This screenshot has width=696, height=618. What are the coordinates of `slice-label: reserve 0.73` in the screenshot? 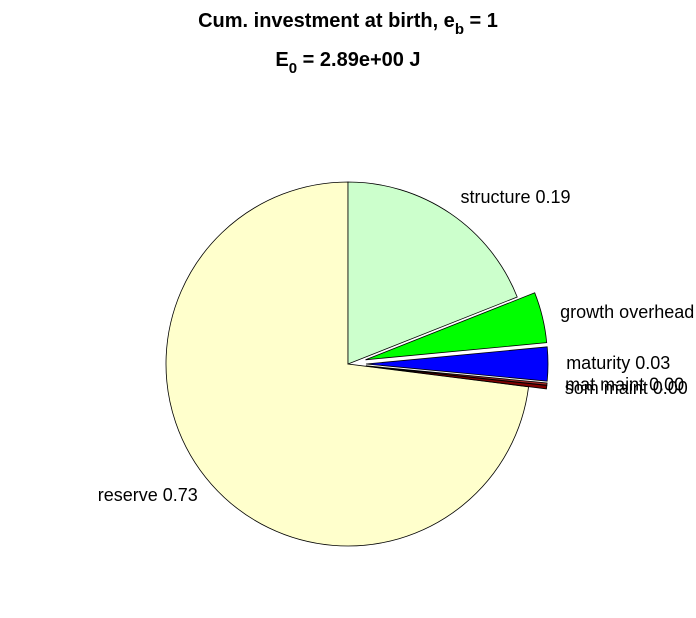 It's located at (148, 495).